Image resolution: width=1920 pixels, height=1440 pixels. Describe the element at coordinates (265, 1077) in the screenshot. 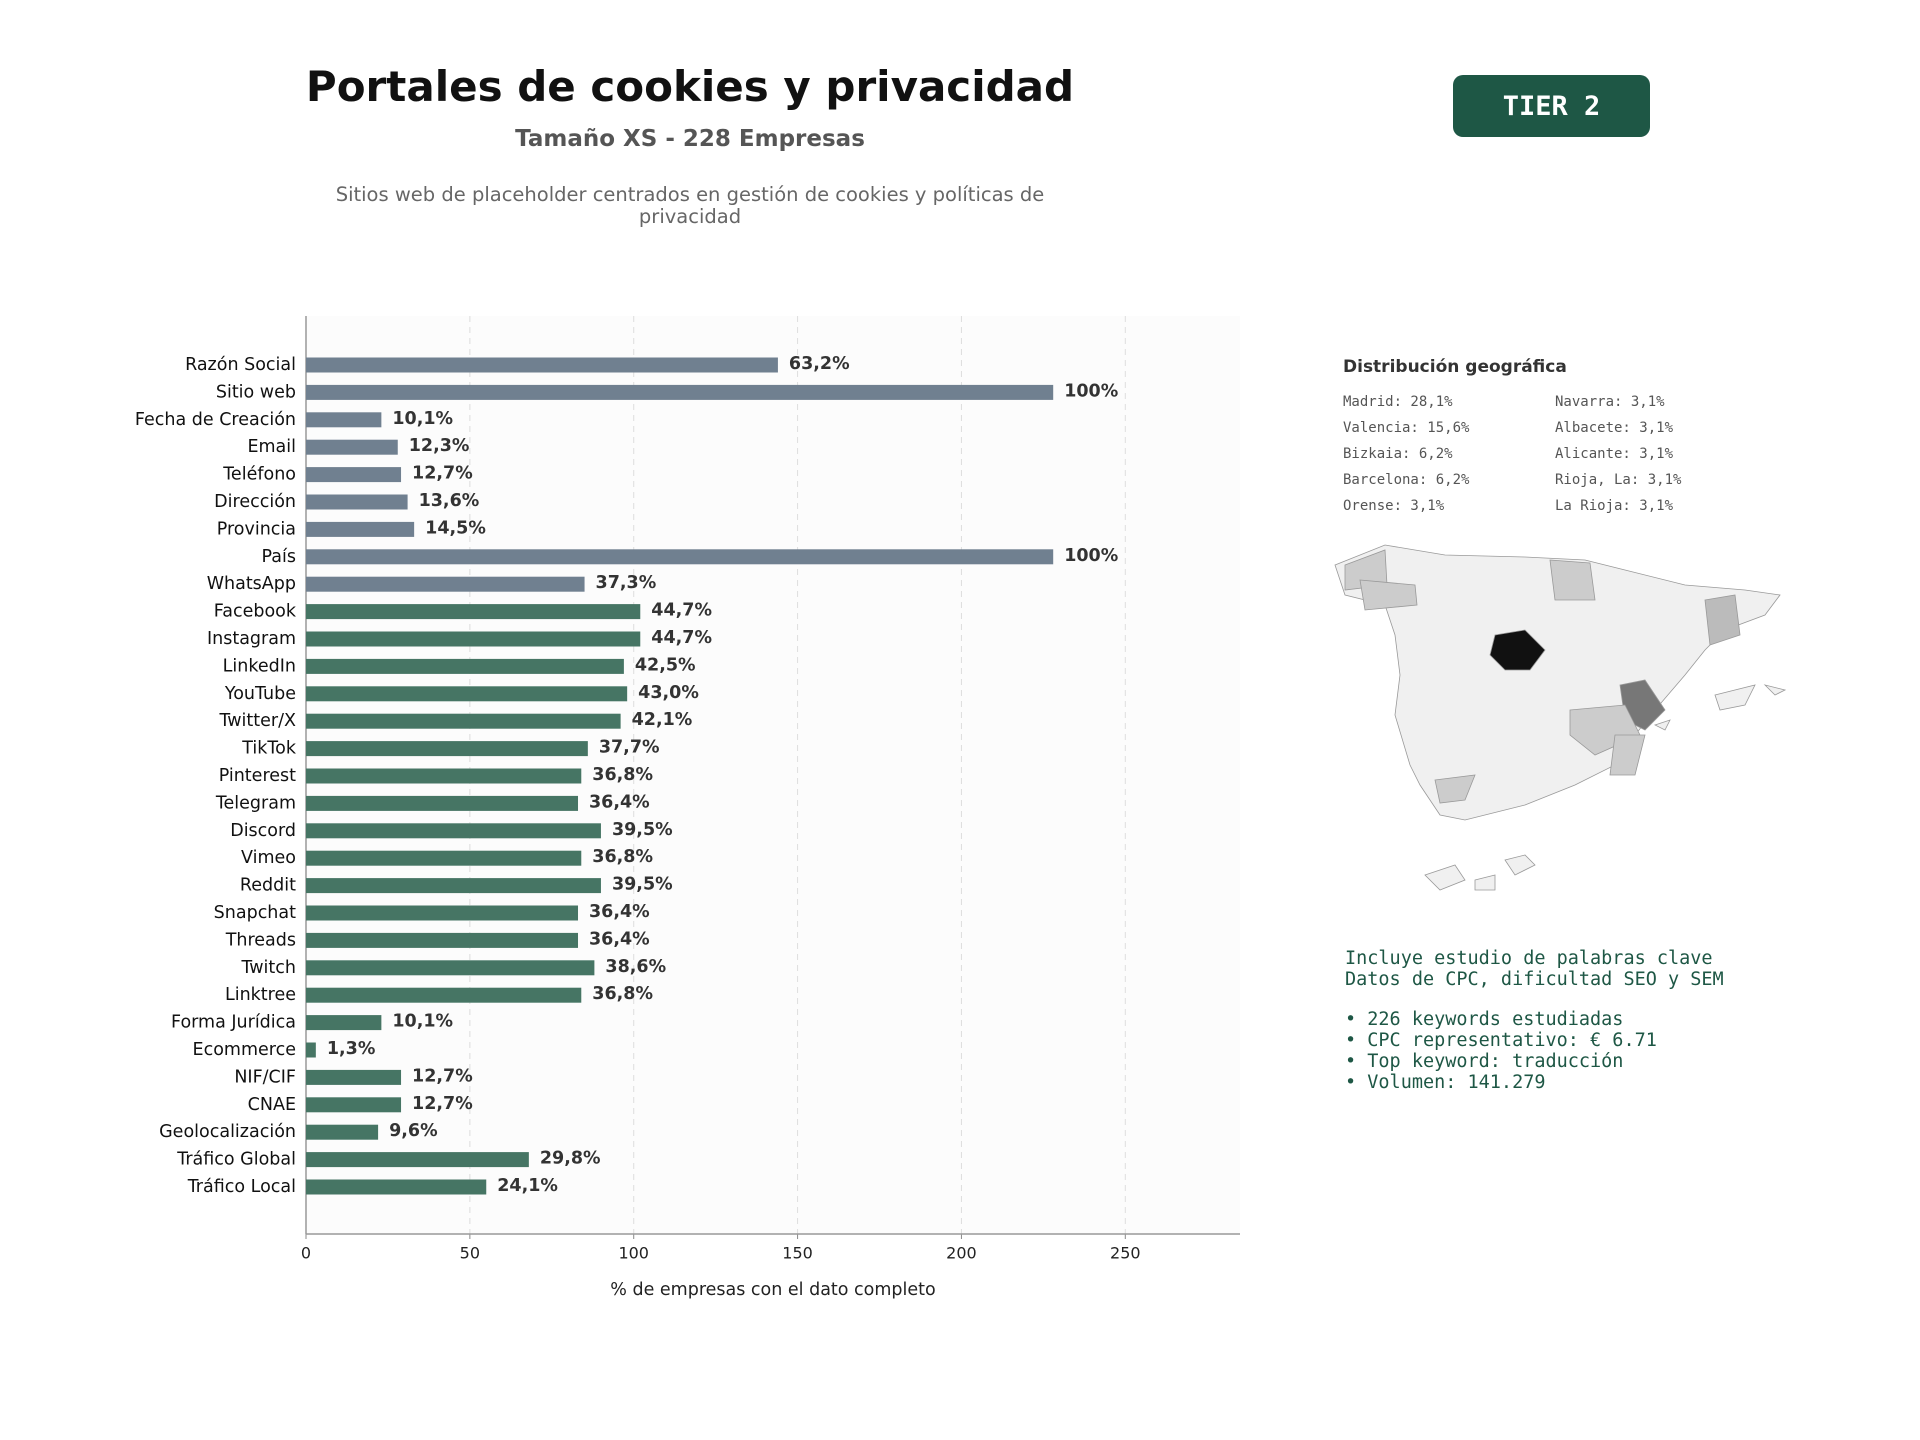

I see `y-tick-label: NIF/CIF` at that location.